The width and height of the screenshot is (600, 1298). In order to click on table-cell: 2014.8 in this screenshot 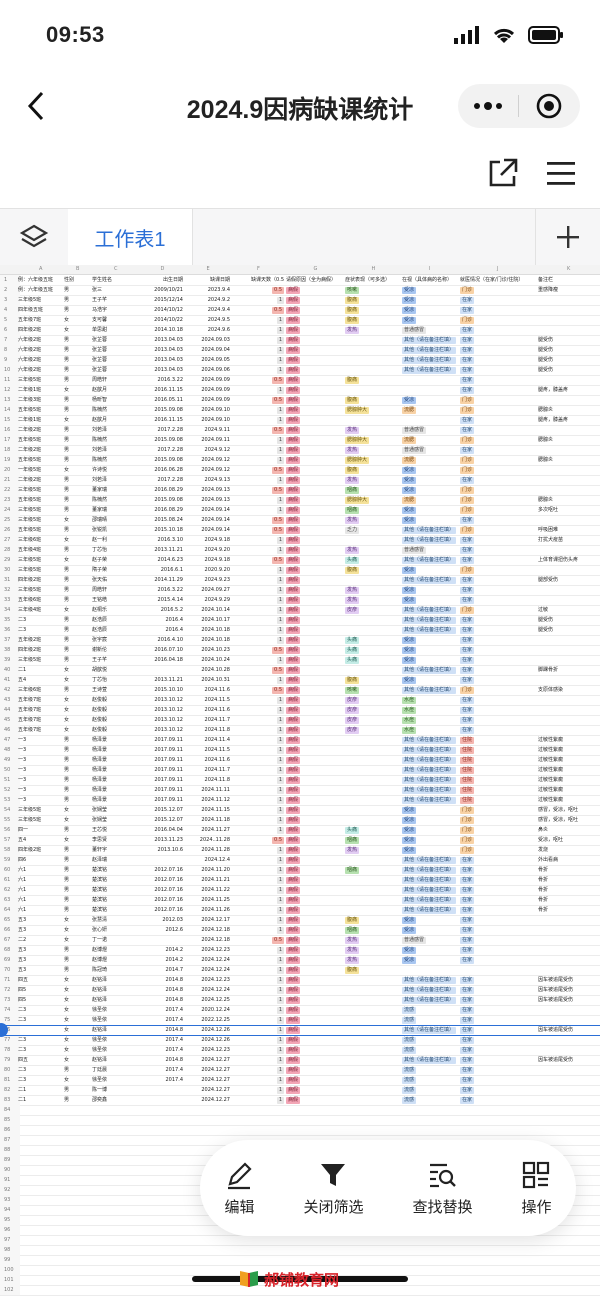, I will do `click(174, 990)`.